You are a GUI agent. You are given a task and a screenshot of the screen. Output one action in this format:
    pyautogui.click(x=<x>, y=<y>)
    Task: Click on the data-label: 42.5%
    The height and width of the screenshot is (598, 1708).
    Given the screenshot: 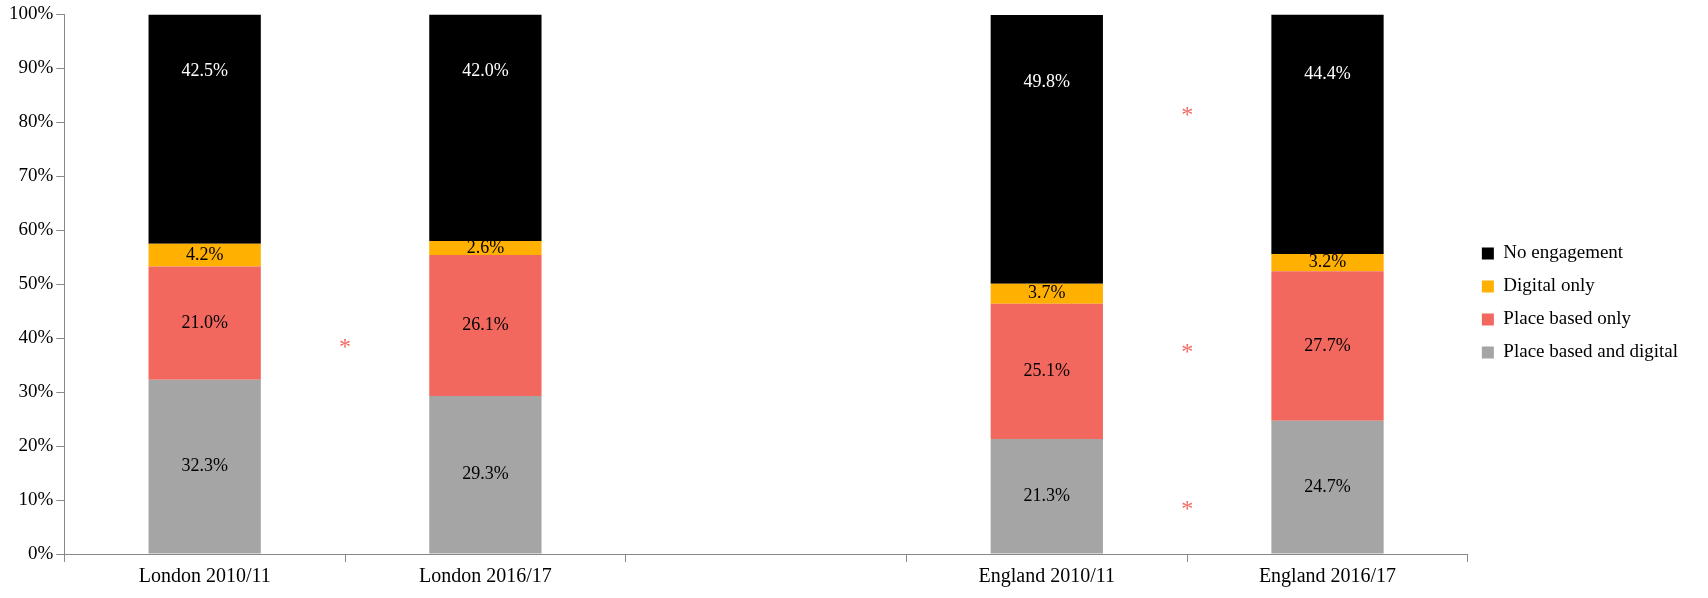 What is the action you would take?
    pyautogui.click(x=204, y=70)
    